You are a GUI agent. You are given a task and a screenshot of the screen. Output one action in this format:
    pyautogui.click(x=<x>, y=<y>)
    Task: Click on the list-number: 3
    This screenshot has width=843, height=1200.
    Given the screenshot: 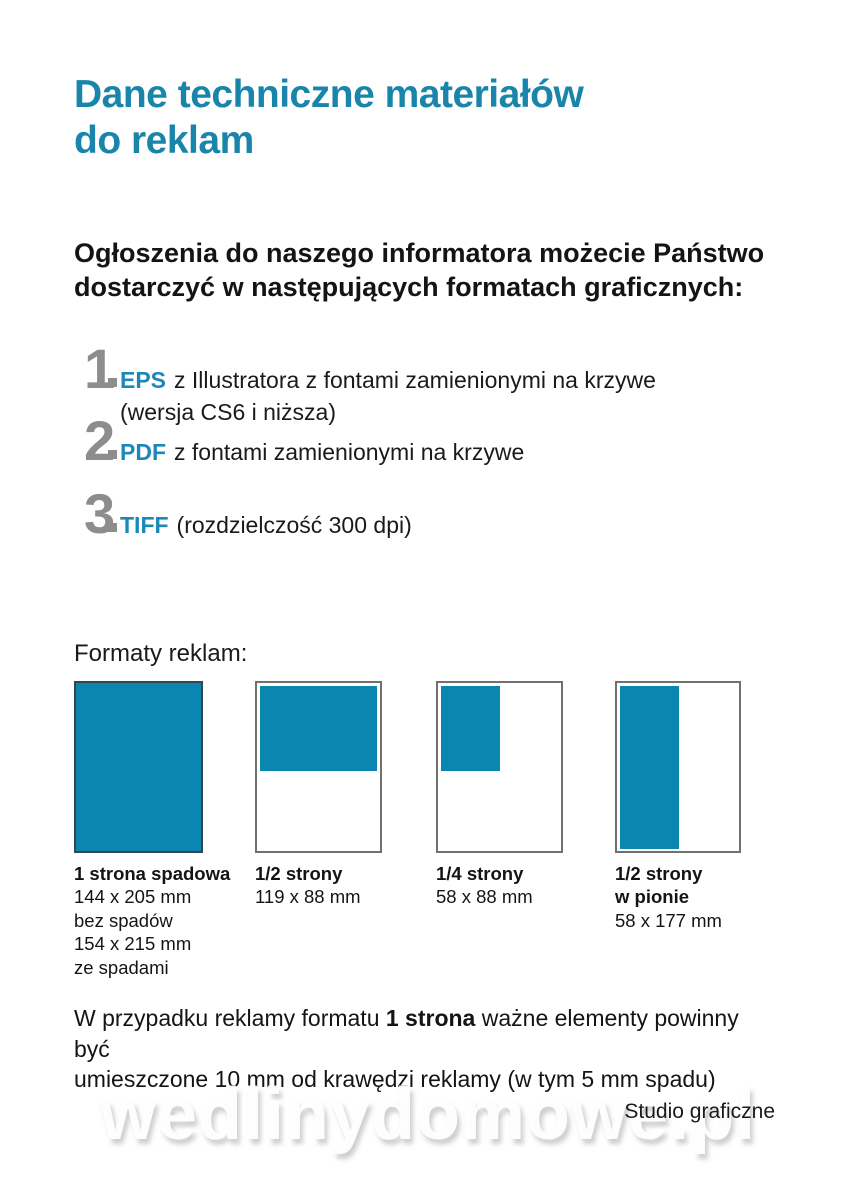 What is the action you would take?
    pyautogui.click(x=100, y=513)
    